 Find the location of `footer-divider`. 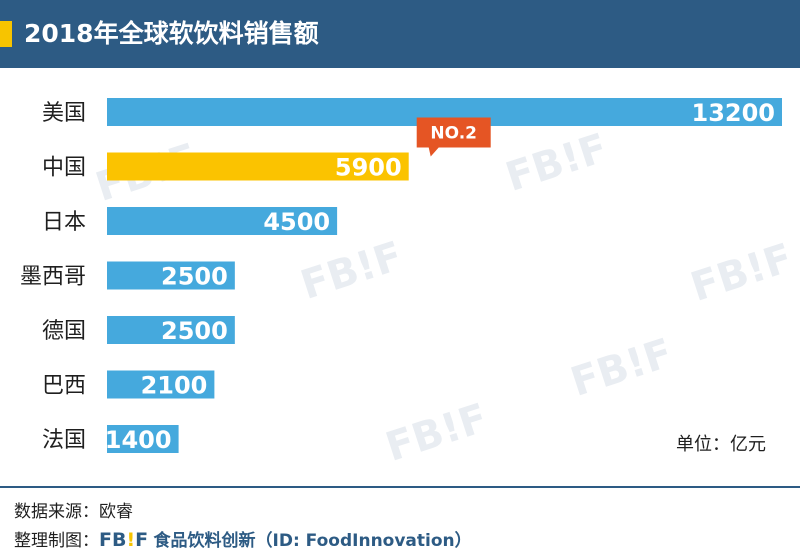

footer-divider is located at coordinates (400, 487).